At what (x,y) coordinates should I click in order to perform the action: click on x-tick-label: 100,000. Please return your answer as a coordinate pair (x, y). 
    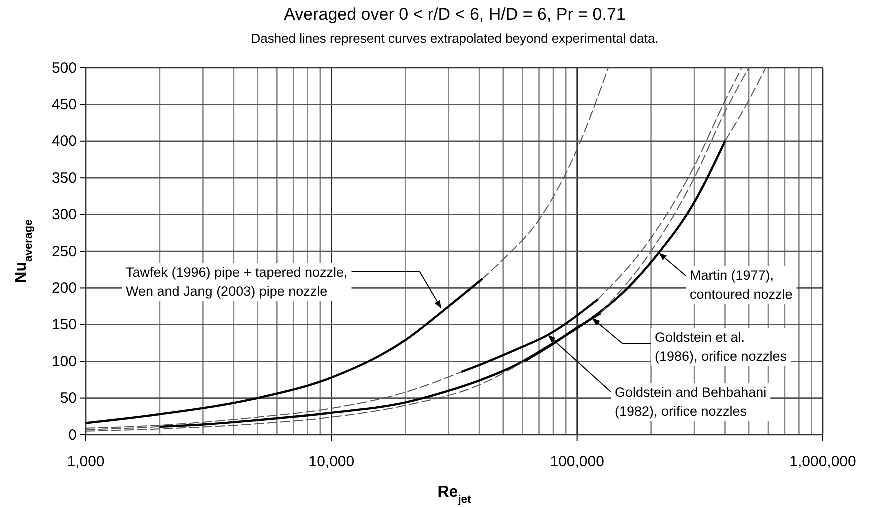
    Looking at the image, I should click on (577, 462).